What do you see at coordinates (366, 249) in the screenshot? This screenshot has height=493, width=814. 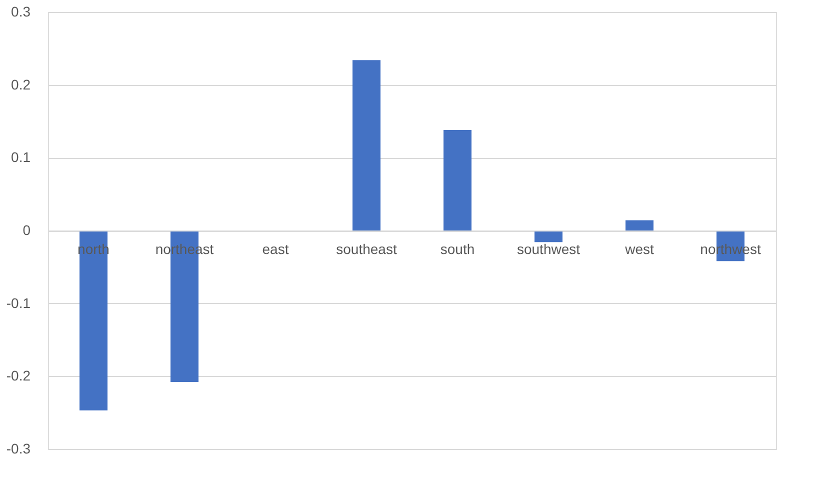 I see `x-tick-label: southeast` at bounding box center [366, 249].